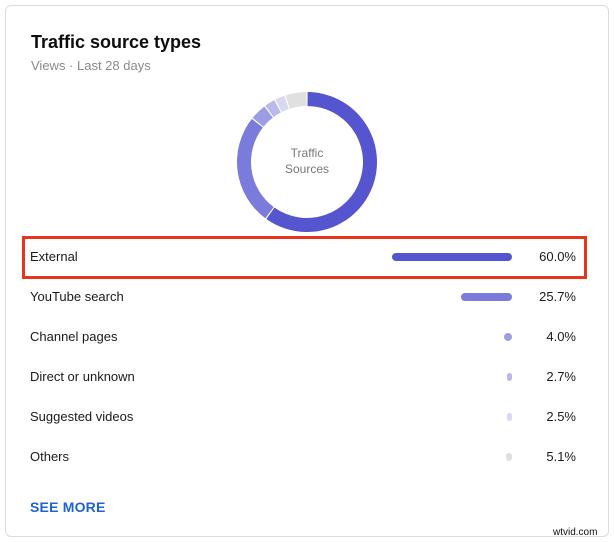  Describe the element at coordinates (561, 416) in the screenshot. I see `row-percent: 2.5%` at that location.